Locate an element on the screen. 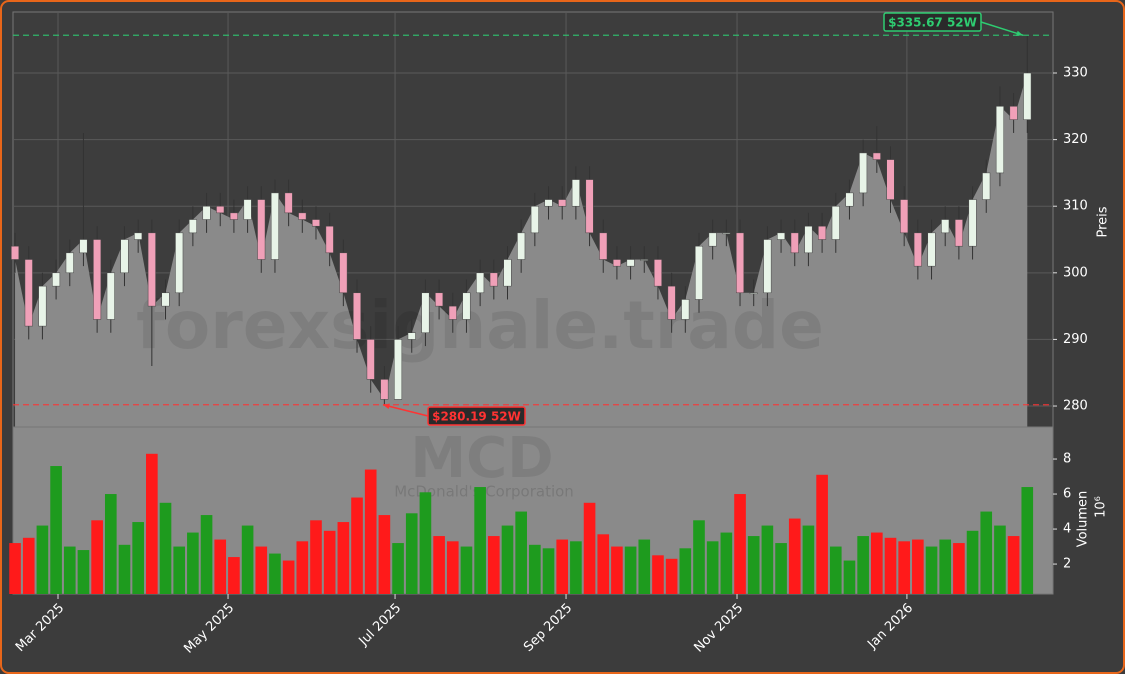 The image size is (1125, 674). y2-axis-label: Volumen is located at coordinates (1083, 519).